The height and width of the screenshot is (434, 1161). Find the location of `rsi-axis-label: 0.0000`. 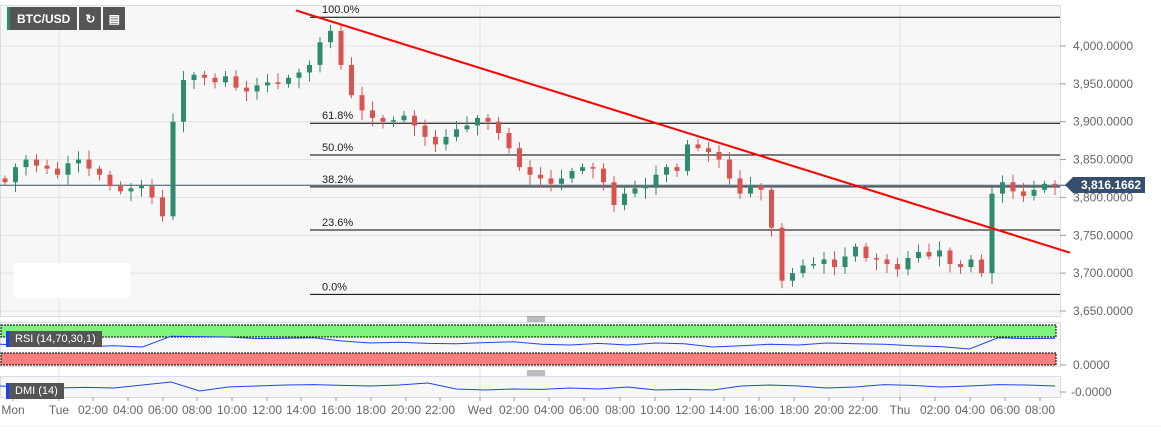

rsi-axis-label: 0.0000 is located at coordinates (1091, 365).